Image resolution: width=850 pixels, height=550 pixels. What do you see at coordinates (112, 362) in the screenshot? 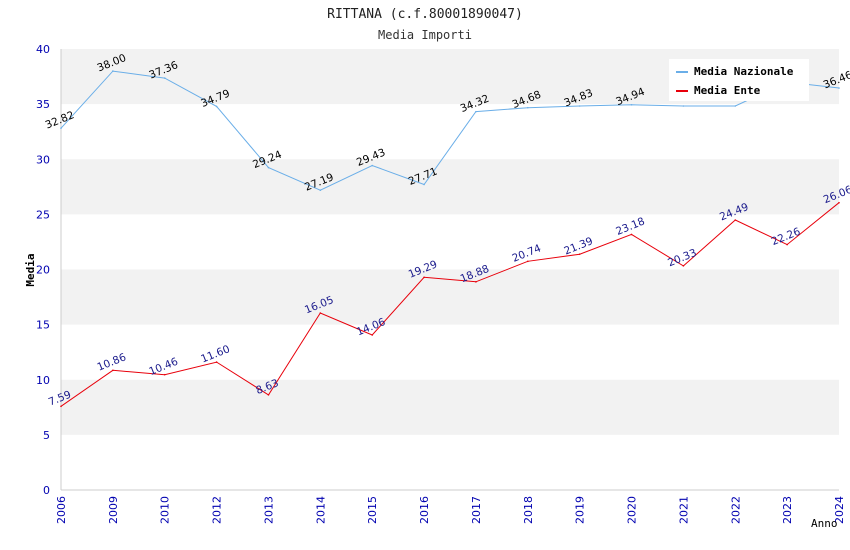
I see `data-label: 10.86` at bounding box center [112, 362].